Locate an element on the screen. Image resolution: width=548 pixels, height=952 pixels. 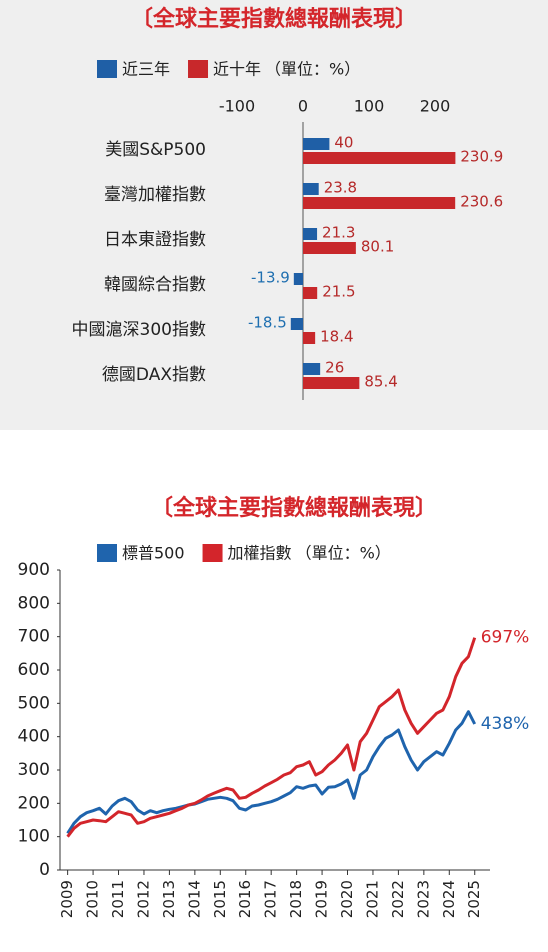
y-tick-label: 800 is located at coordinates (34, 603).